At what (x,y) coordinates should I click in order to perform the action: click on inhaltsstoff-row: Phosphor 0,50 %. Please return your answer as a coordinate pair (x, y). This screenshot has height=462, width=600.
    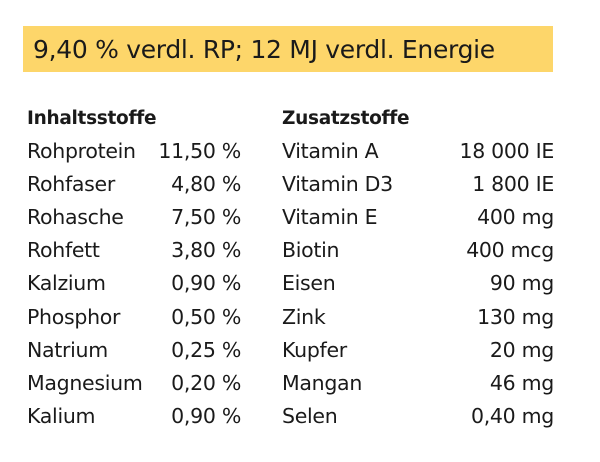
    Looking at the image, I should click on (134, 316).